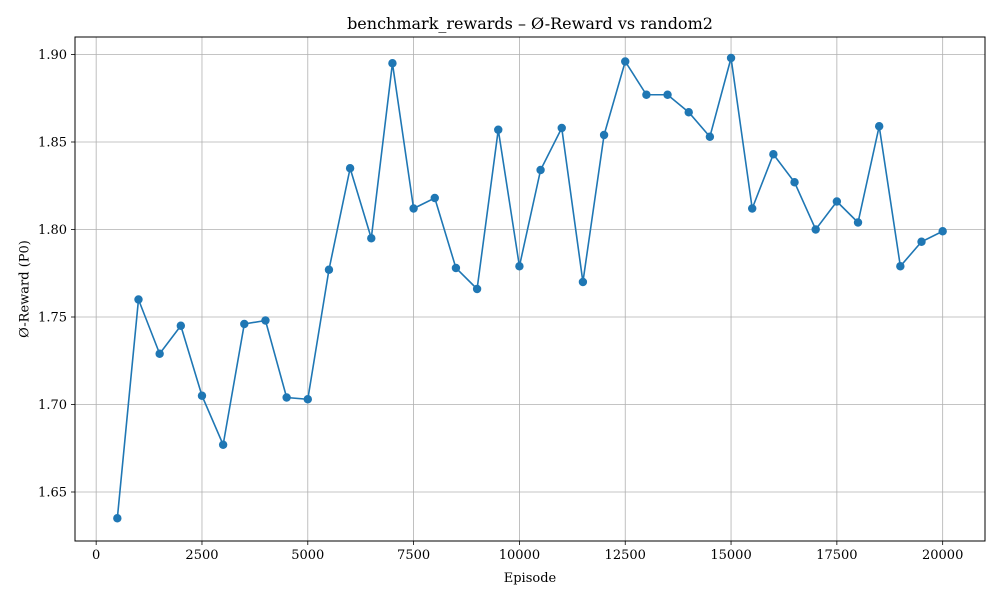 The width and height of the screenshot is (1000, 600). I want to click on x-tick-label: 20000, so click(942, 555).